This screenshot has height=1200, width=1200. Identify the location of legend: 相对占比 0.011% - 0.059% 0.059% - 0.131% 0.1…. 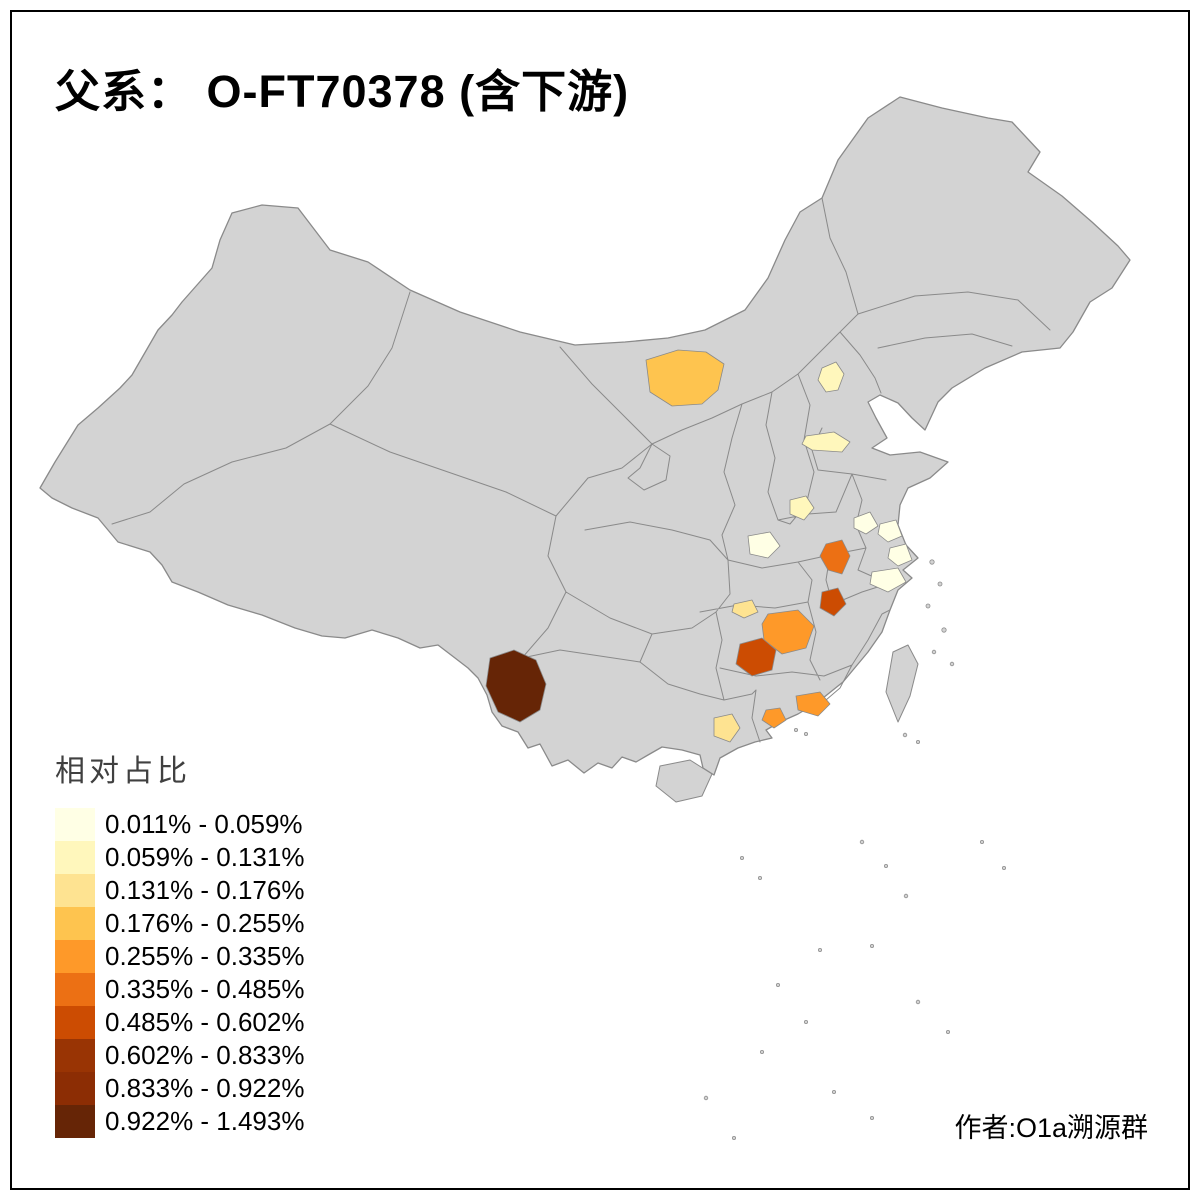
(179, 942).